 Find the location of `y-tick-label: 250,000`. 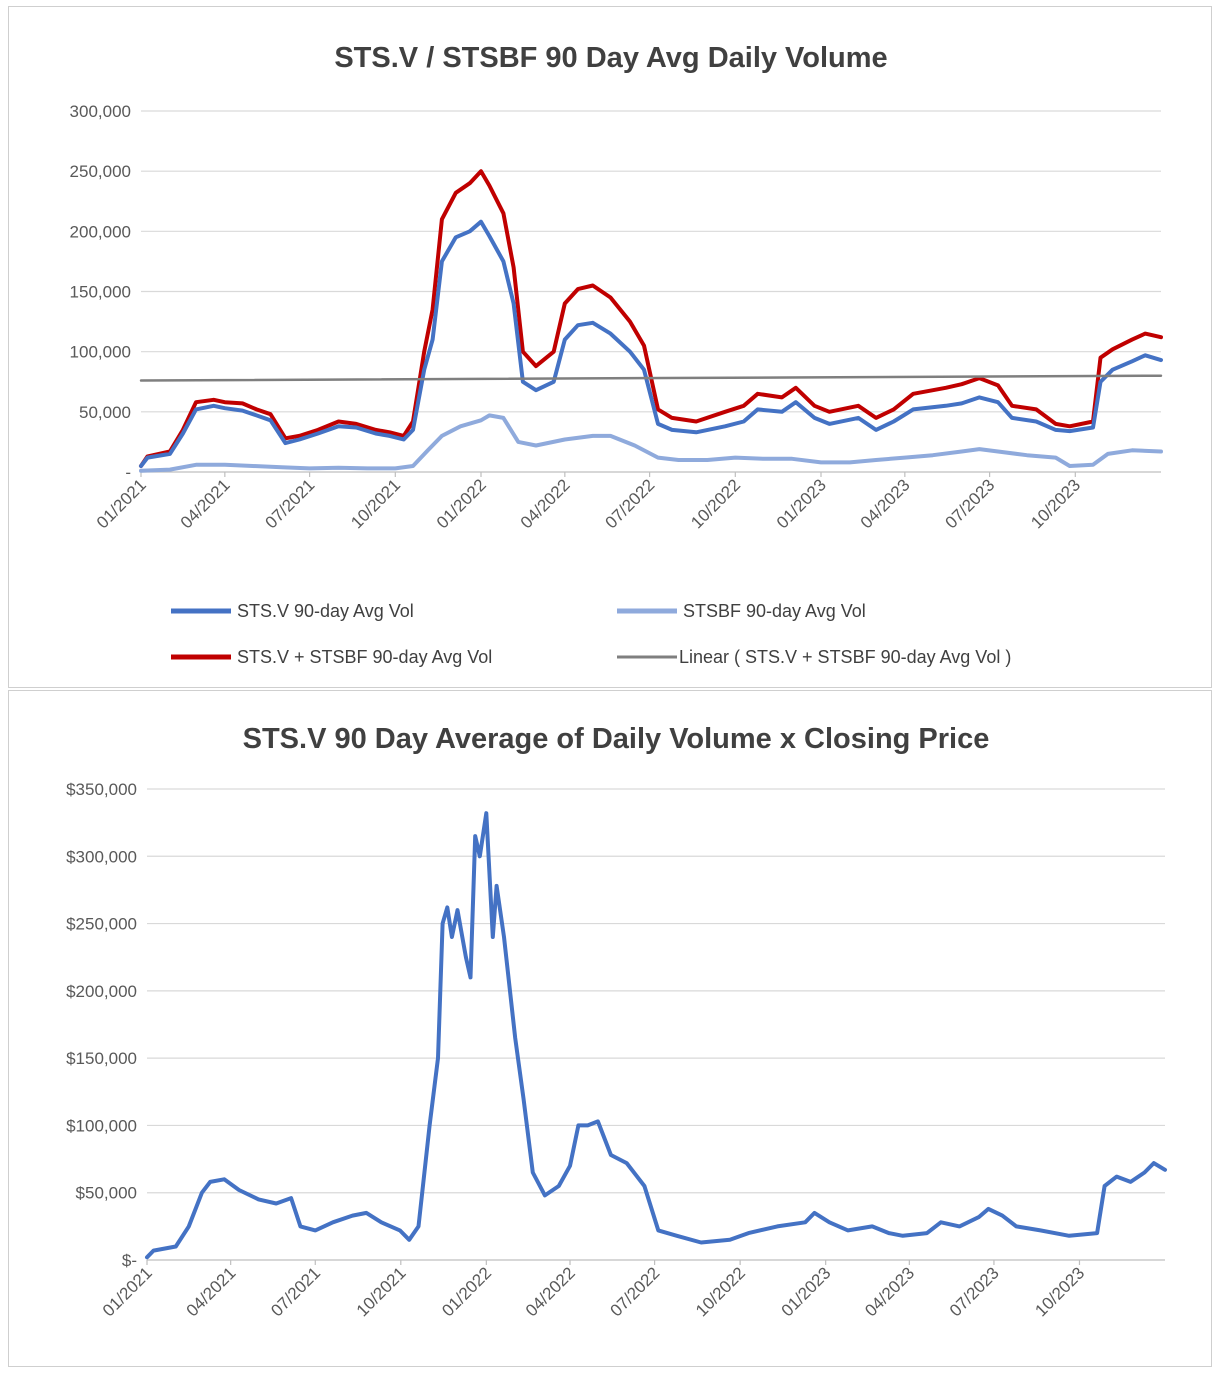

y-tick-label: 250,000 is located at coordinates (100, 171).